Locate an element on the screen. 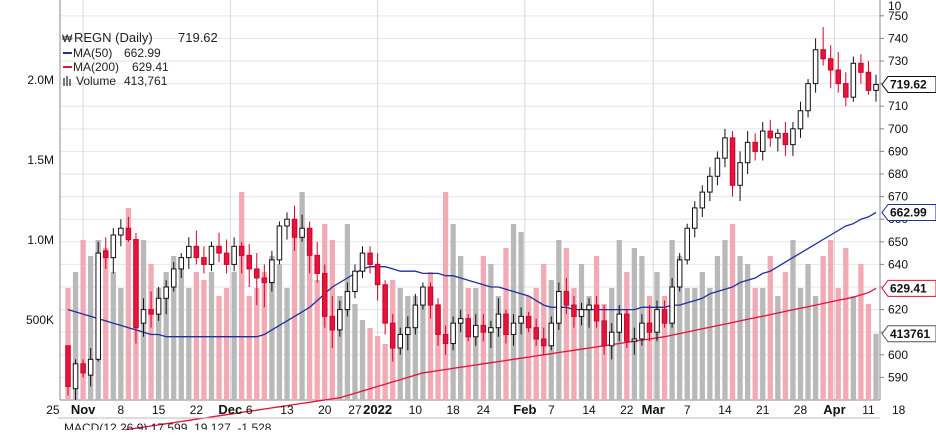 The height and width of the screenshot is (435, 936). day-axis-label: 13 is located at coordinates (287, 410).